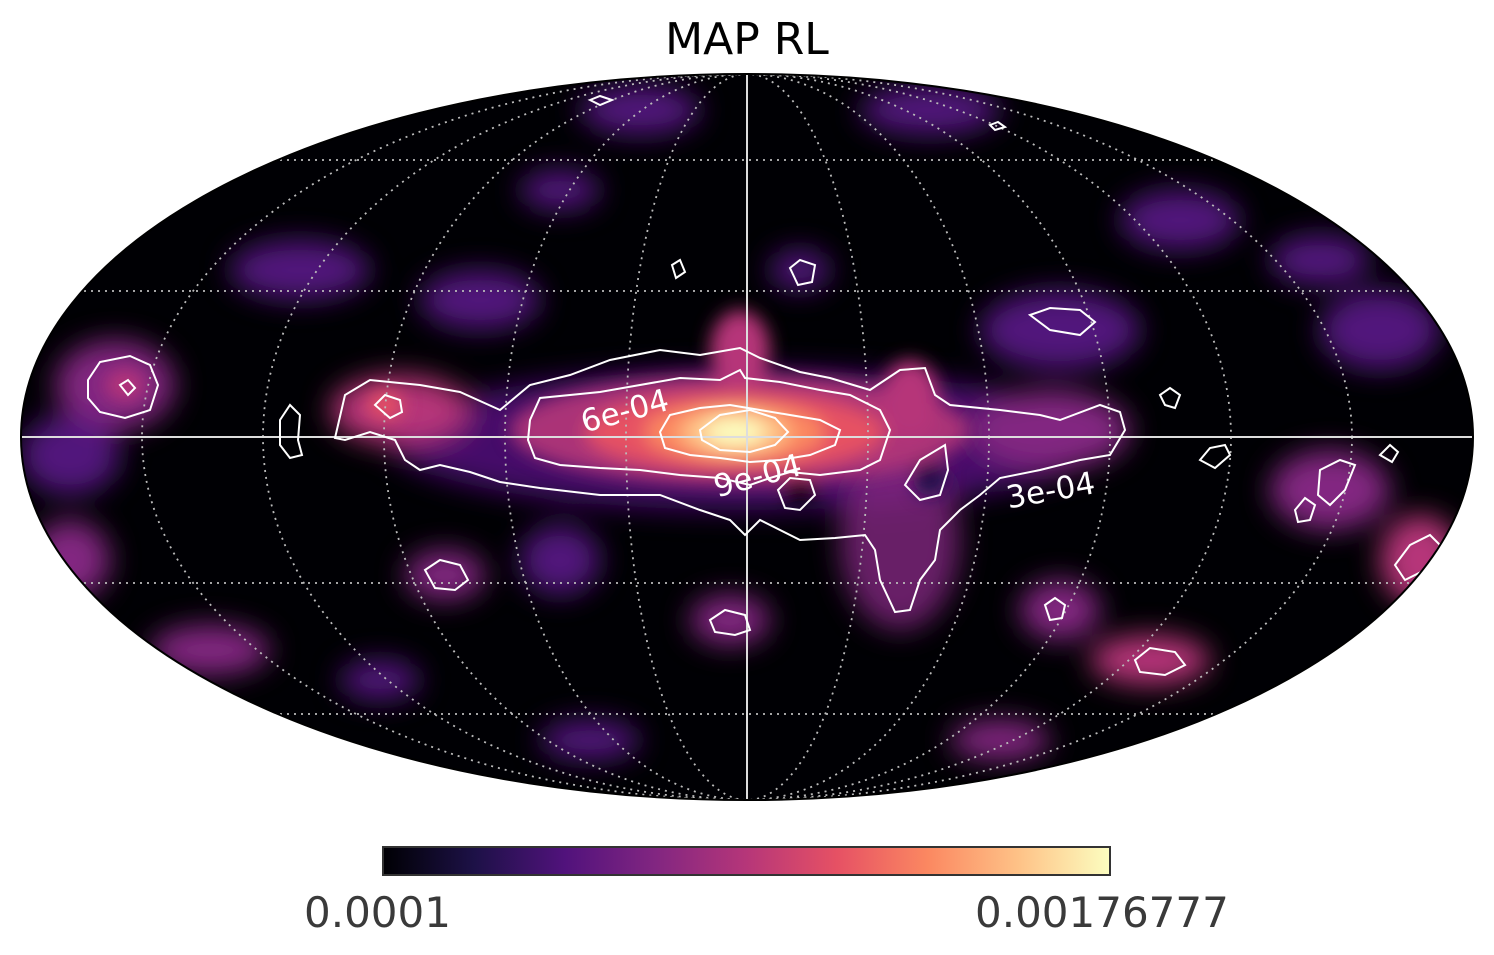  I want to click on contour-3e-04-main, so click(730, 480).